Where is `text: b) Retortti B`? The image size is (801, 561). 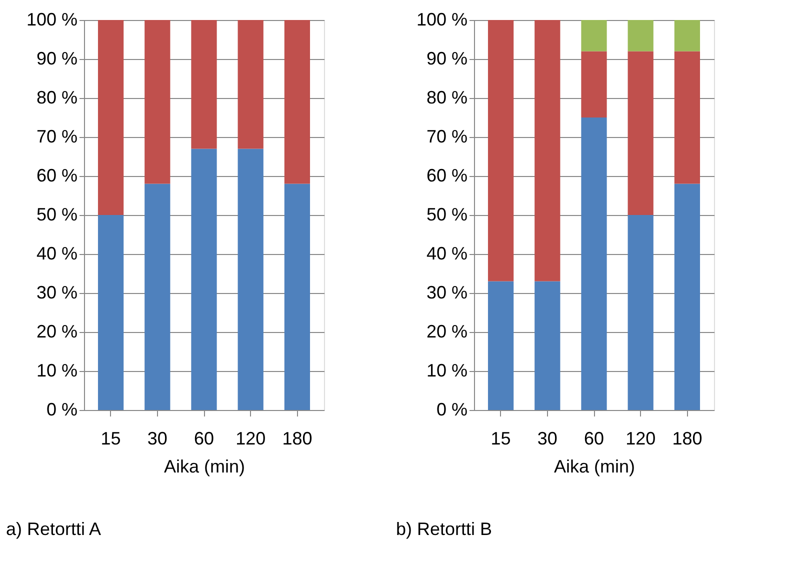 text: b) Retortti B is located at coordinates (444, 529).